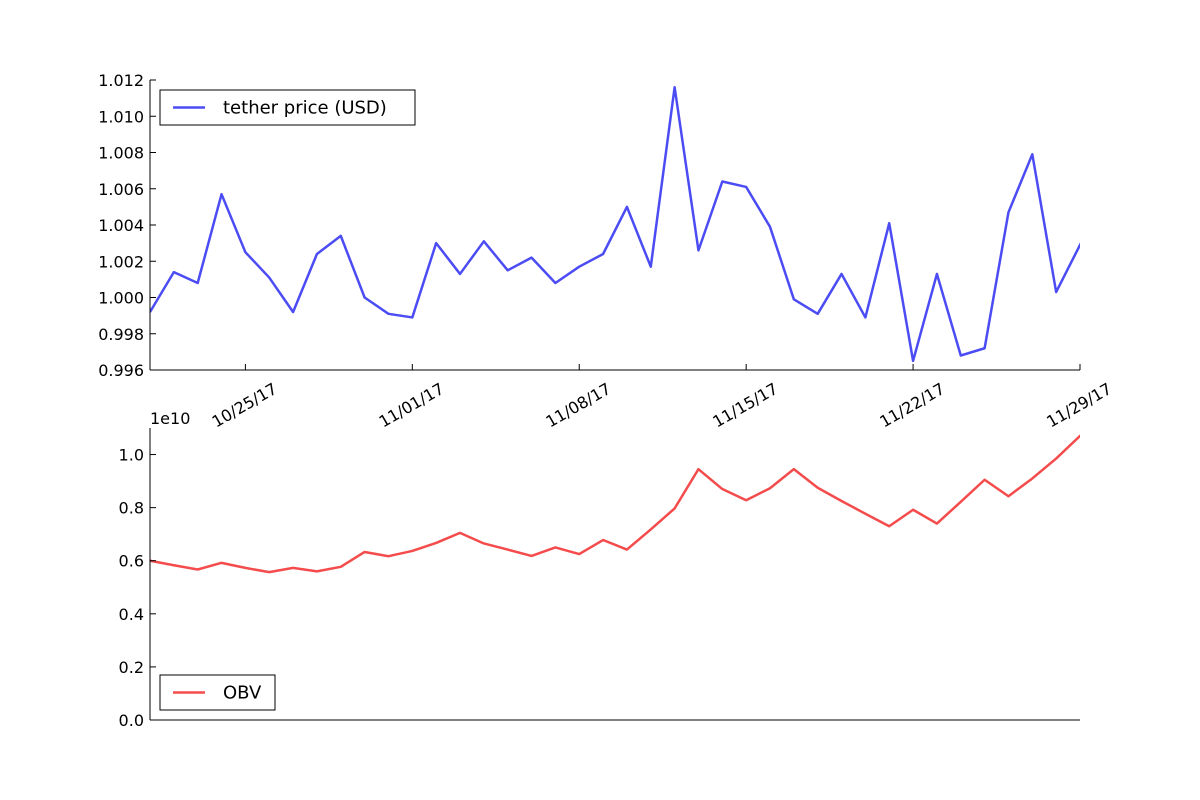 The image size is (1200, 800). Describe the element at coordinates (170, 418) in the screenshot. I see `obv-y-offset-label: 1e10` at that location.